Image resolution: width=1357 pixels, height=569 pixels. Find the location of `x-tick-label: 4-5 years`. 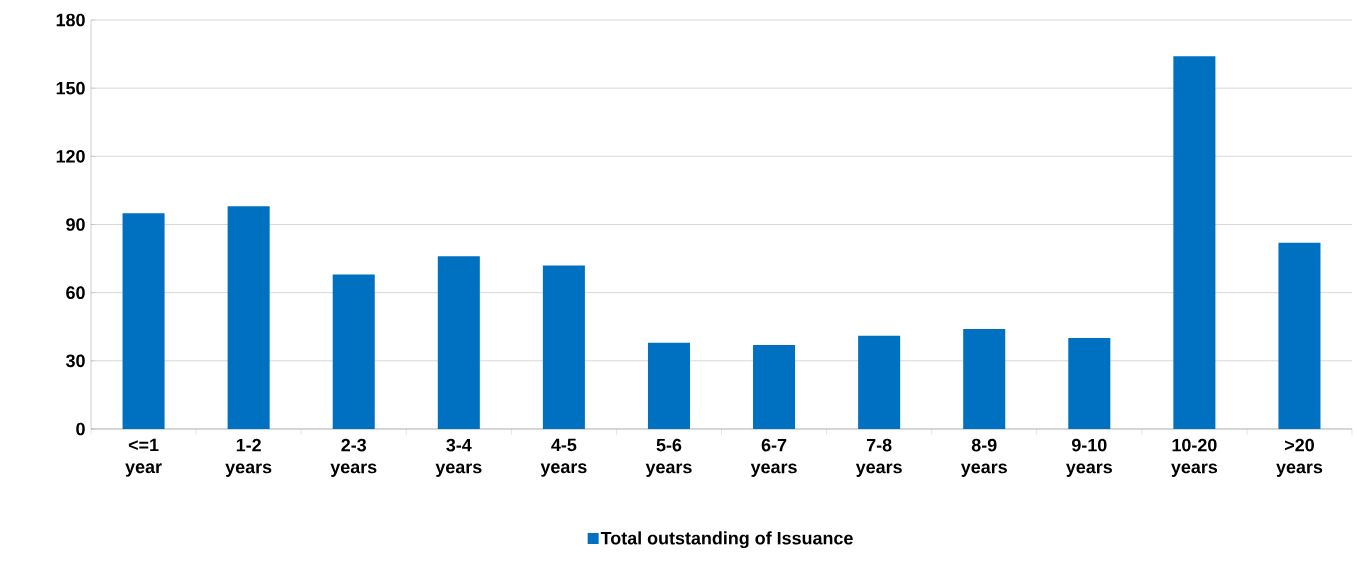

x-tick-label: 4-5 years is located at coordinates (563, 457).